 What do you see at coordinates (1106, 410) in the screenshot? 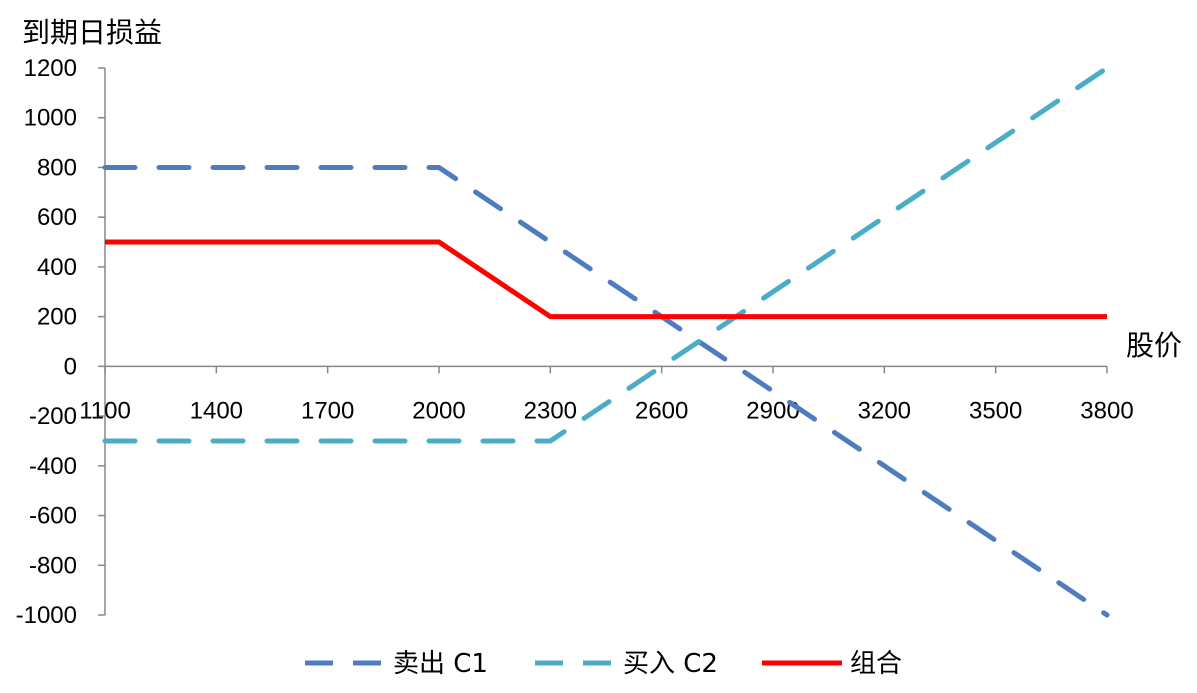
I see `x-tick-label: 3800` at bounding box center [1106, 410].